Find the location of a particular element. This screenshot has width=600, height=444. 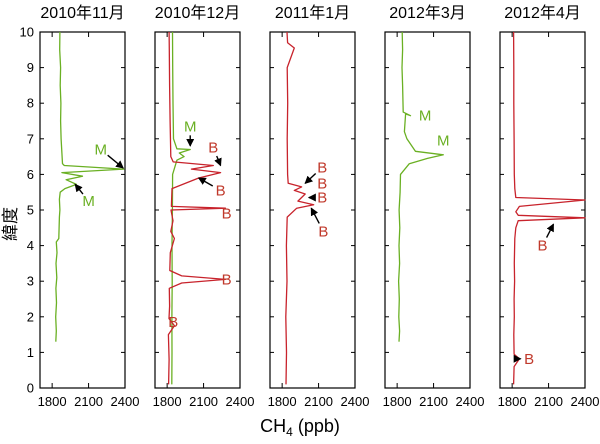

y-tick-label: 9 is located at coordinates (30, 67).